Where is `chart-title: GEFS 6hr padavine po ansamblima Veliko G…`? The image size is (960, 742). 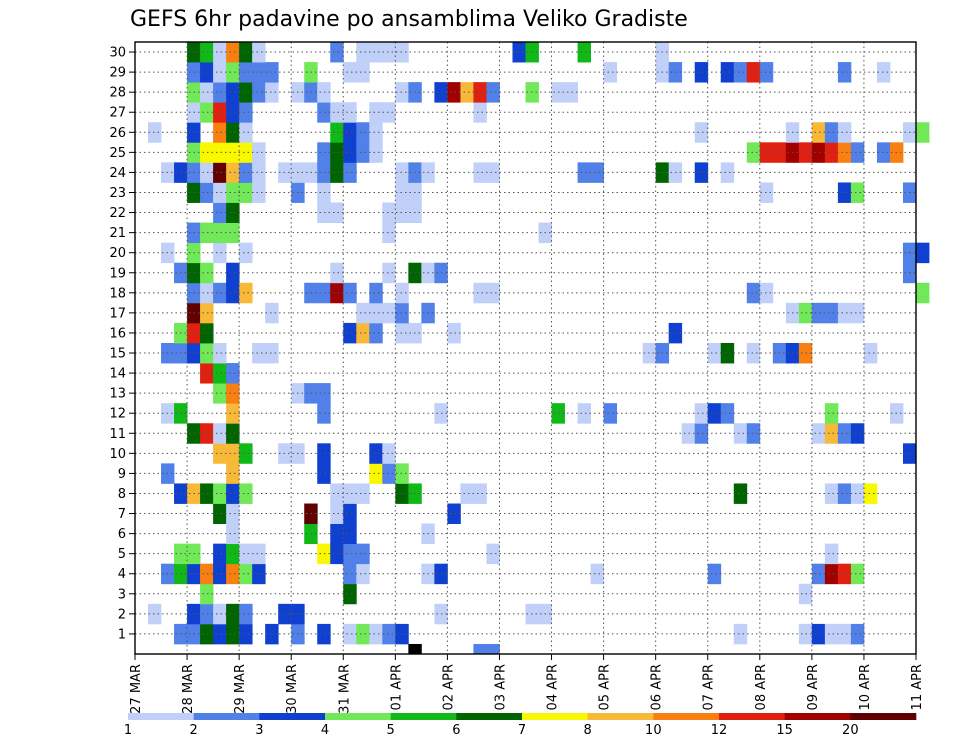 chart-title: GEFS 6hr padavine po ansamblima Veliko G… is located at coordinates (409, 19).